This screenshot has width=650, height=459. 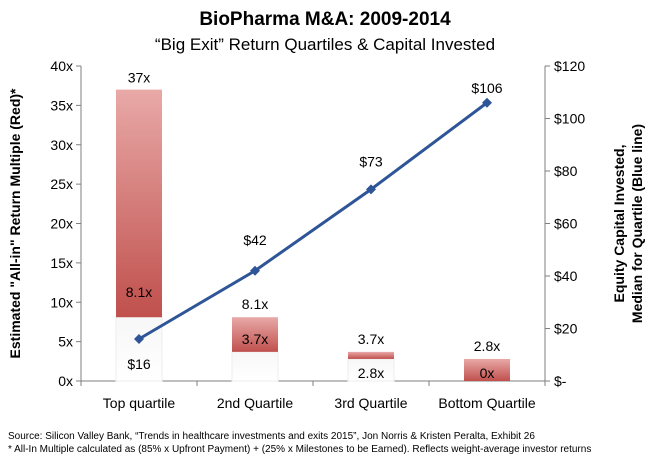 What do you see at coordinates (61, 263) in the screenshot?
I see `left-tick-label: 15x` at bounding box center [61, 263].